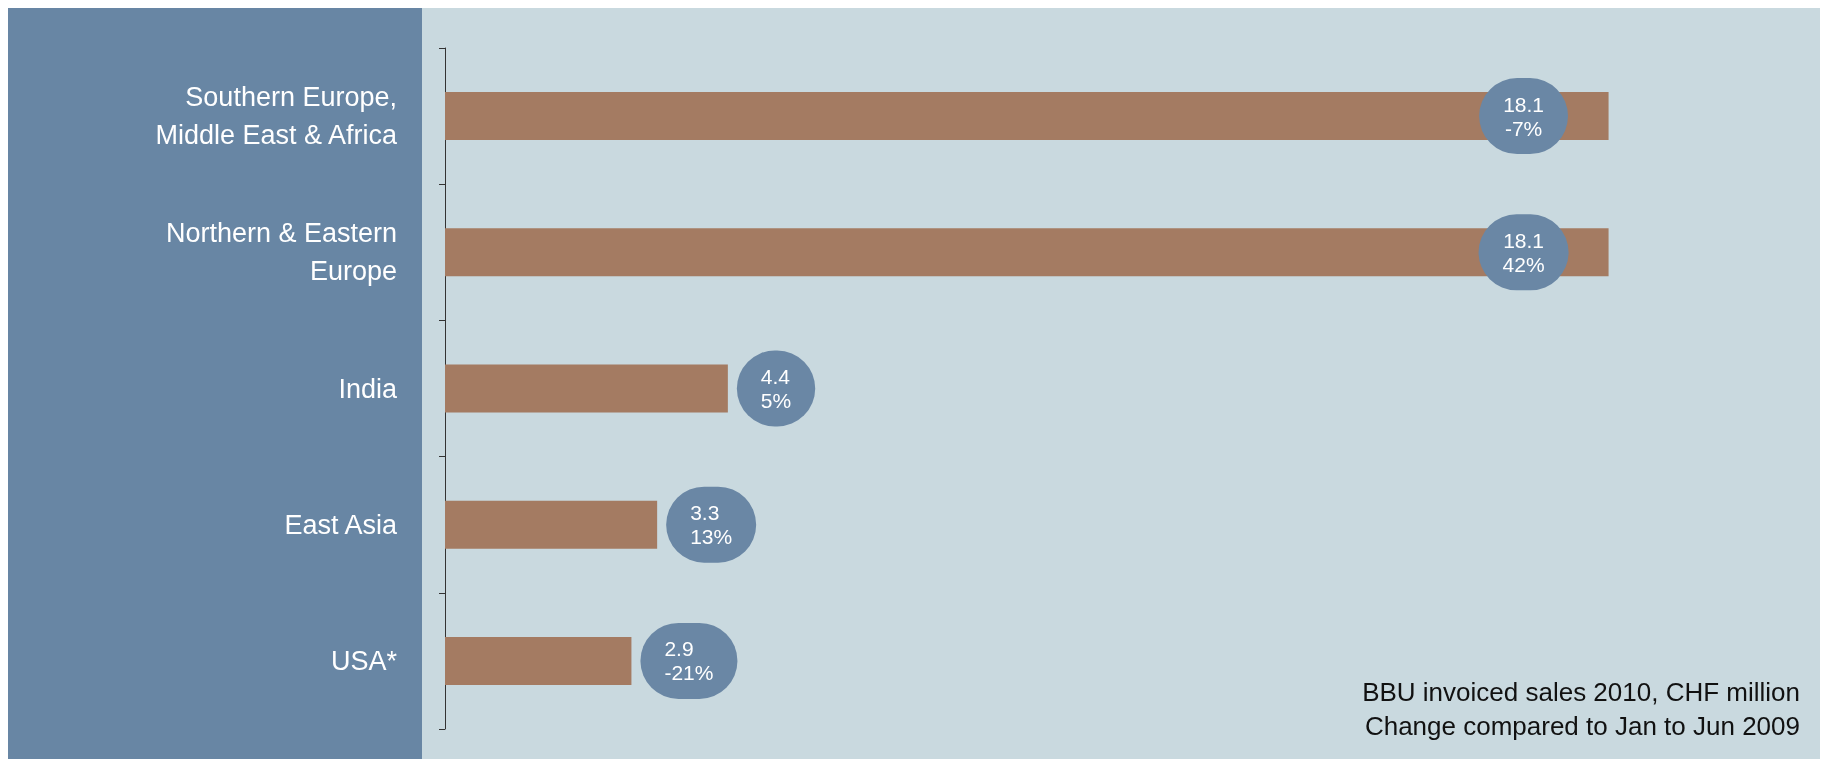 Image resolution: width=1828 pixels, height=767 pixels. What do you see at coordinates (281, 252) in the screenshot?
I see `y-tick-label: Northern & Eastern Europe` at bounding box center [281, 252].